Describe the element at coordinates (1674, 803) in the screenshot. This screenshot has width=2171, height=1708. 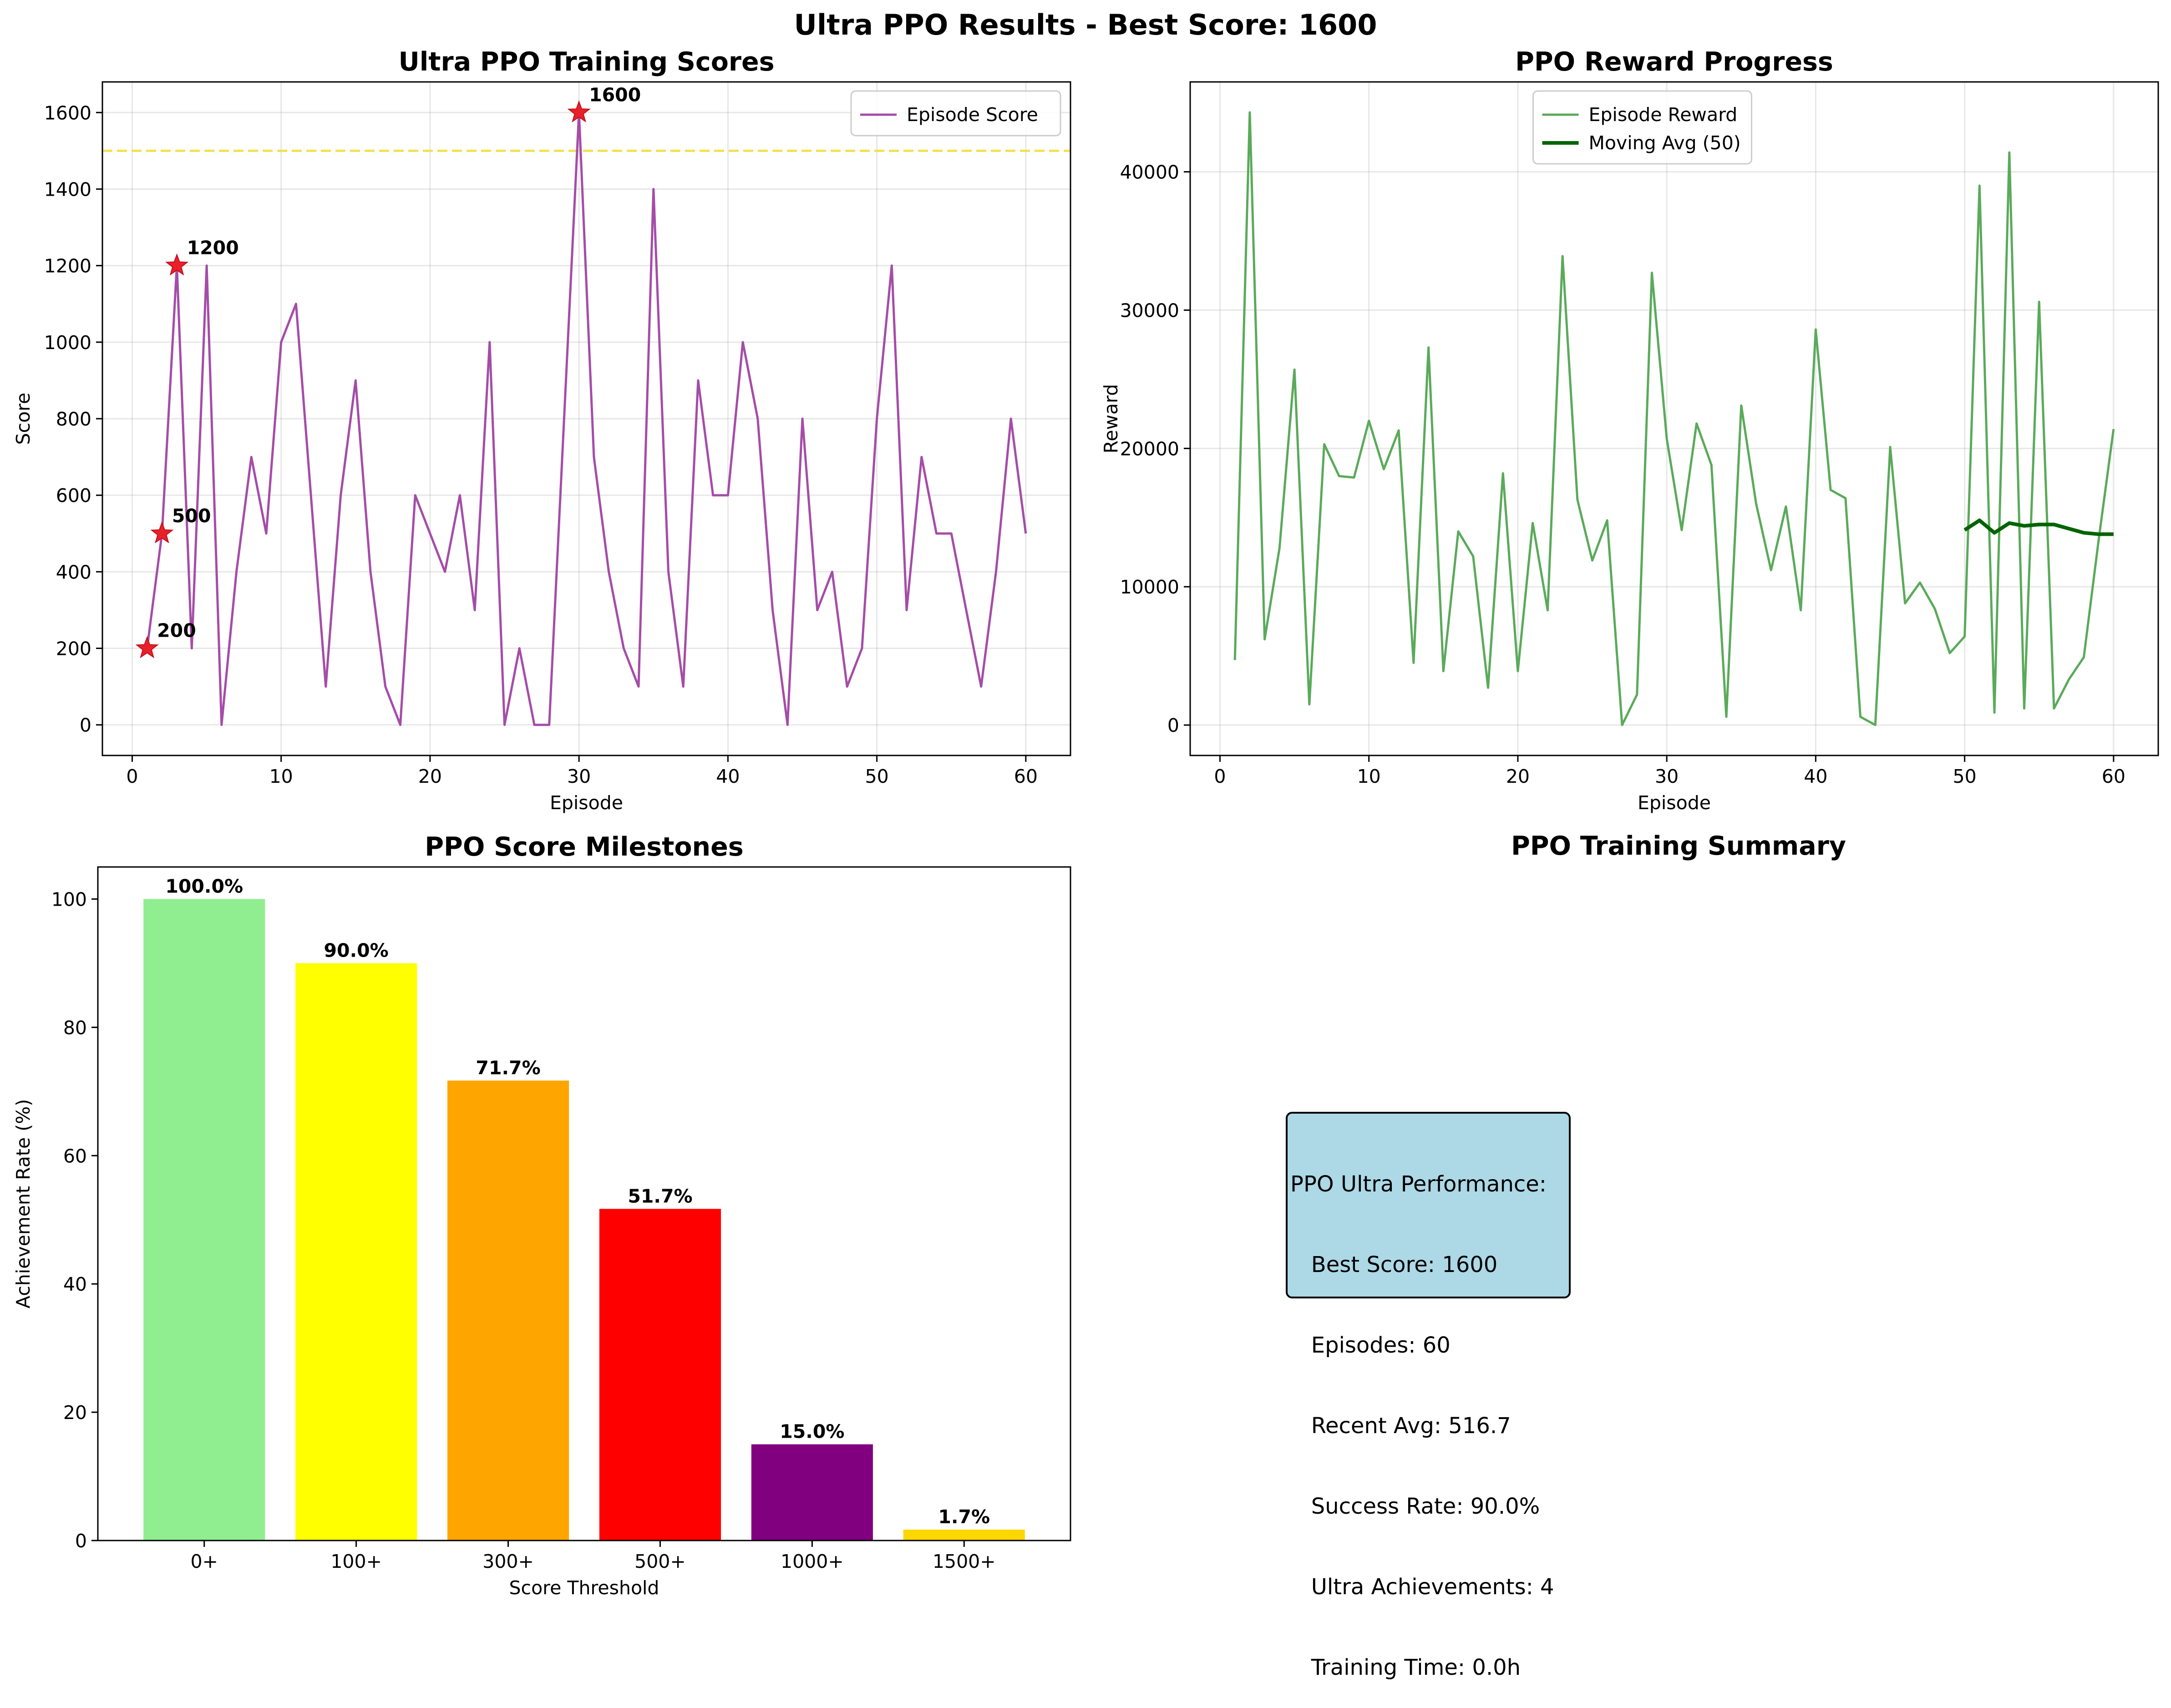
I see `reward-xlabel: Episode` at that location.